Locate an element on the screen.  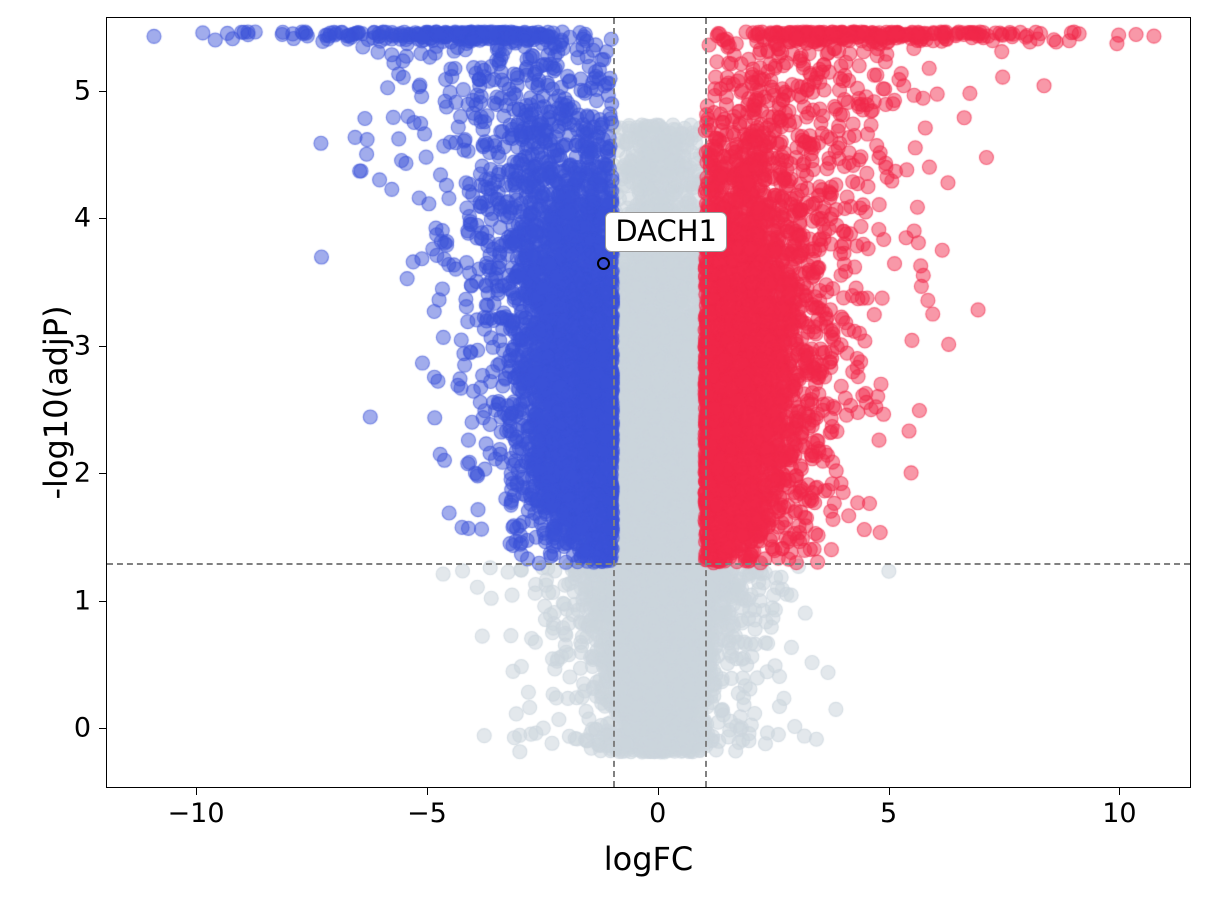
logfc-threshold-line-positive is located at coordinates (705, 402).